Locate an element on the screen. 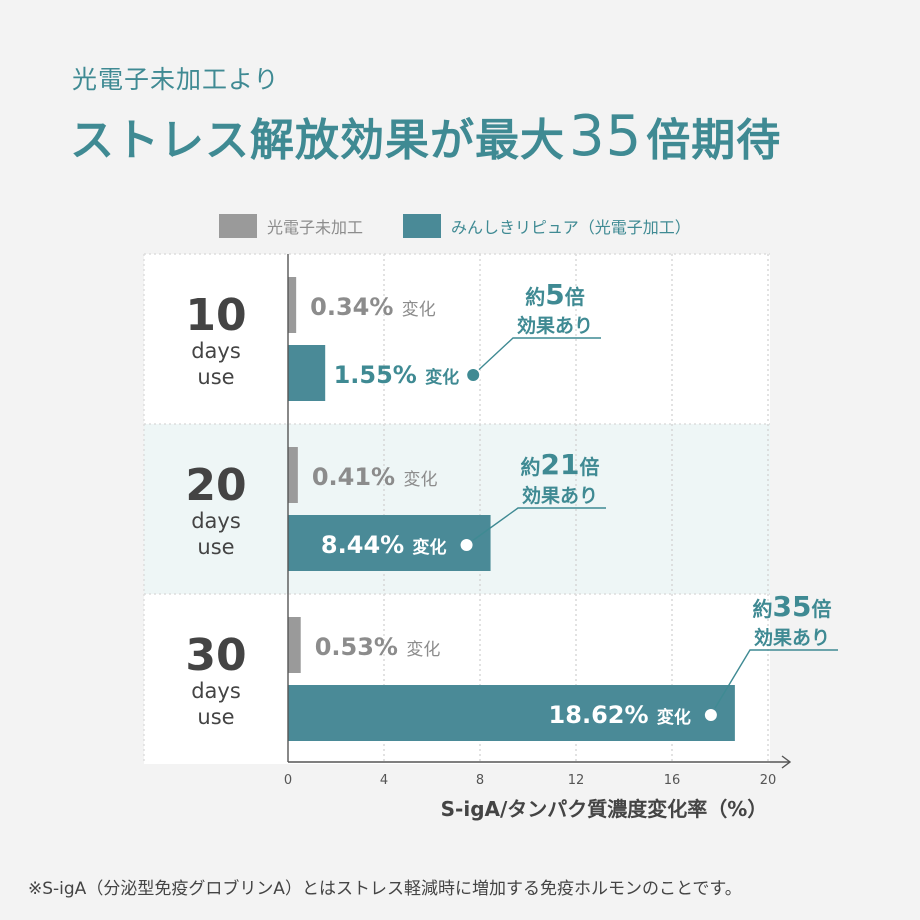 This screenshot has width=920, height=920. x-tick-label-0: 0 is located at coordinates (288, 780).